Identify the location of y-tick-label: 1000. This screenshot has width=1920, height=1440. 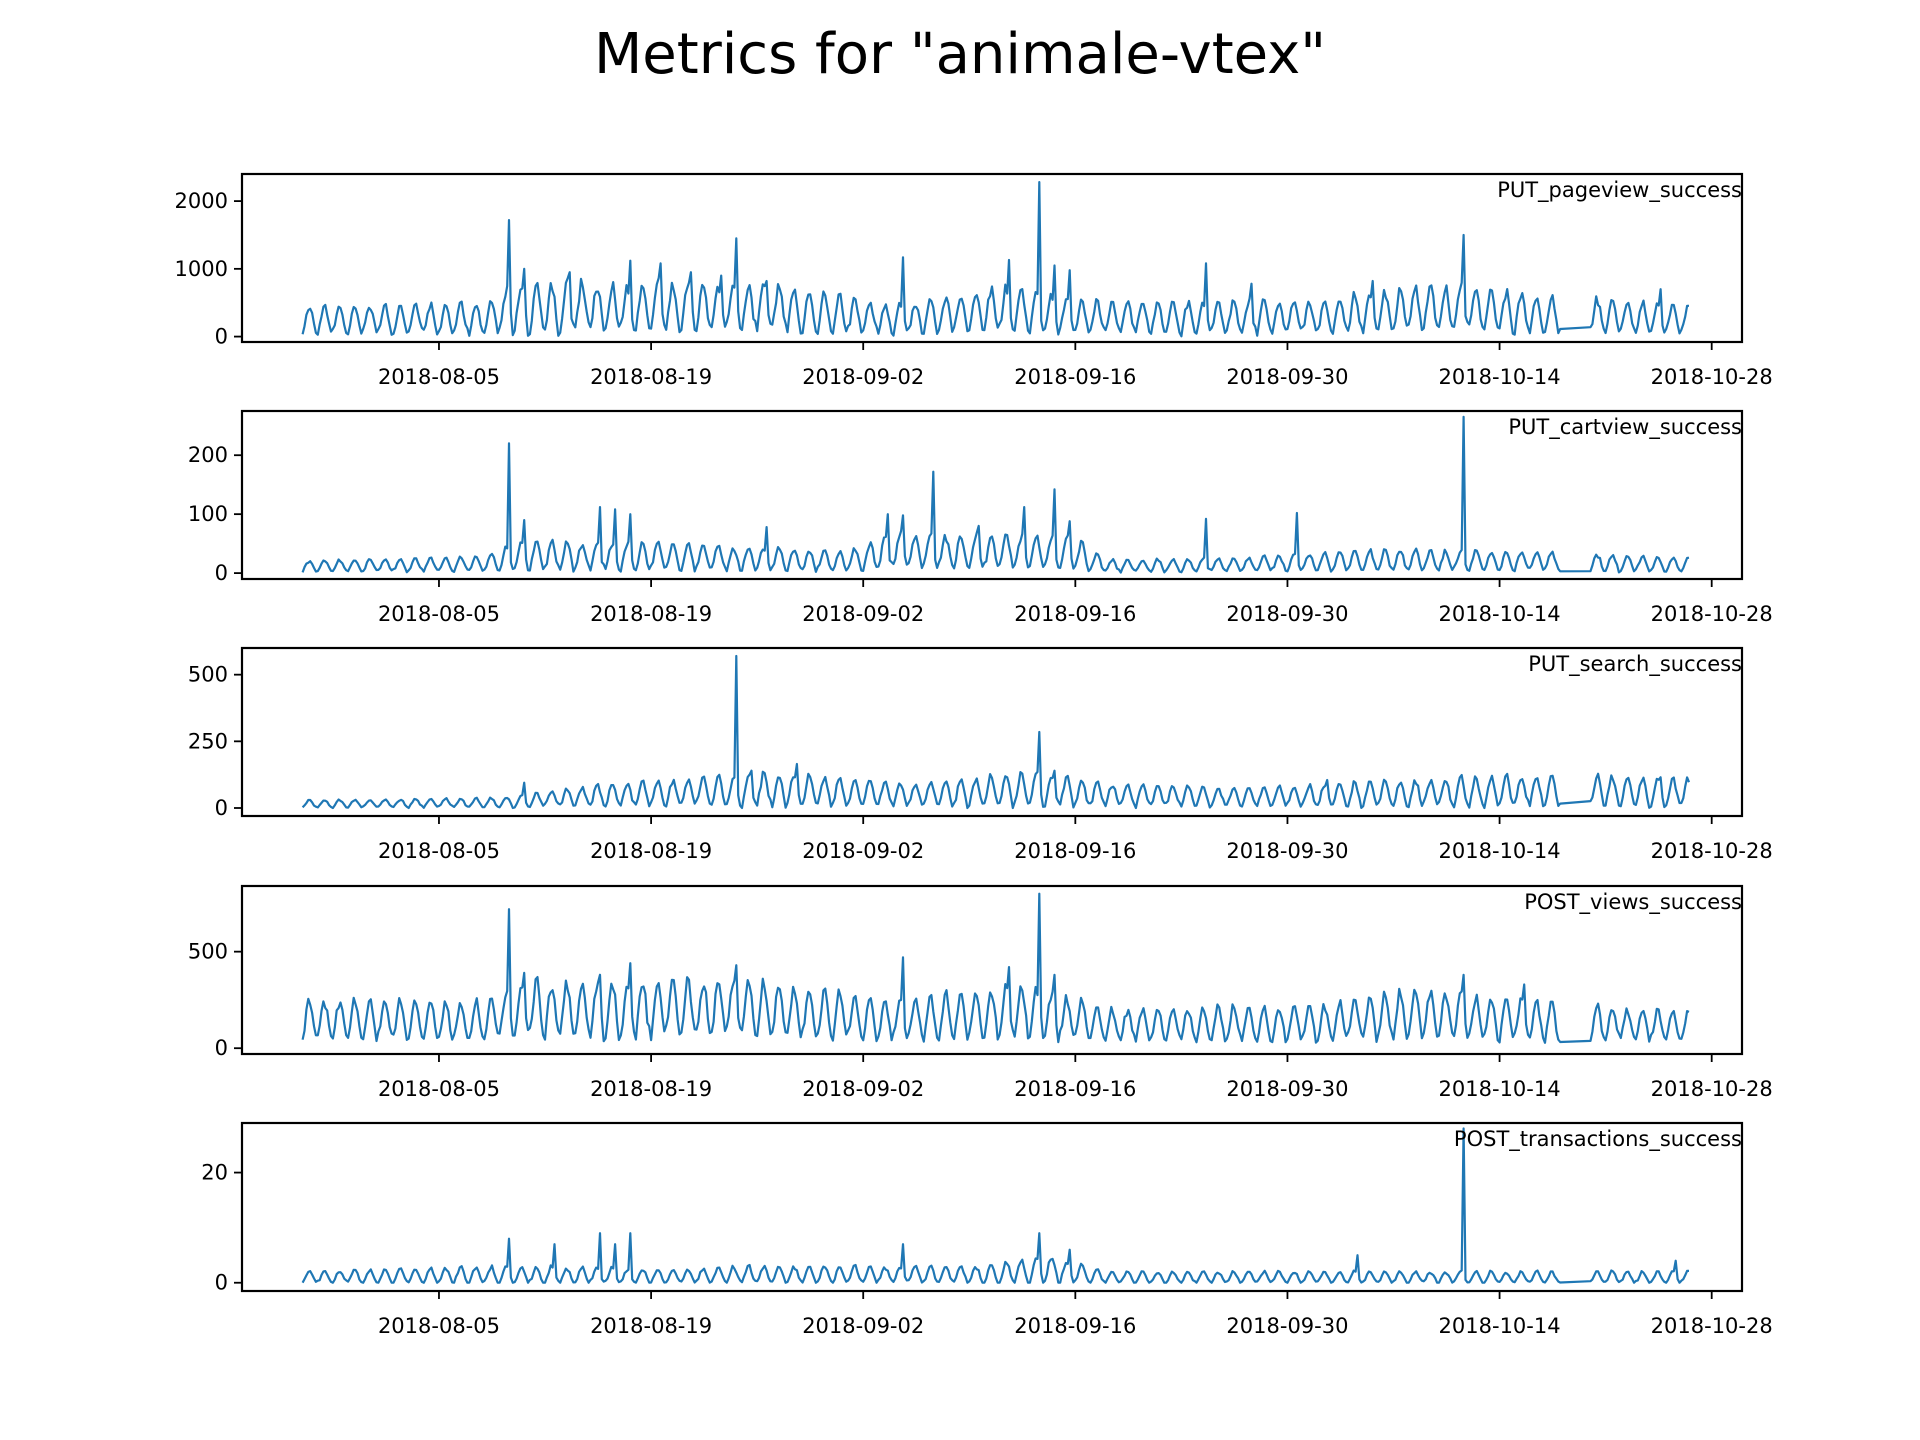
(201, 269).